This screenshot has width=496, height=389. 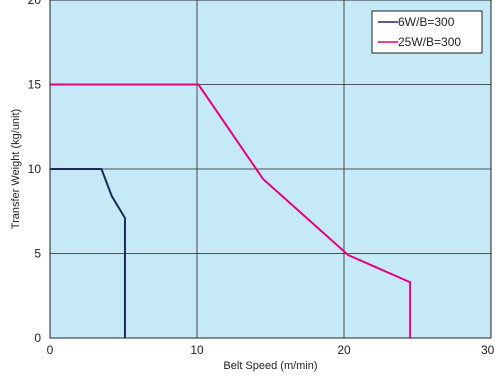 What do you see at coordinates (197, 350) in the screenshot?
I see `x-tick-label-10: 10` at bounding box center [197, 350].